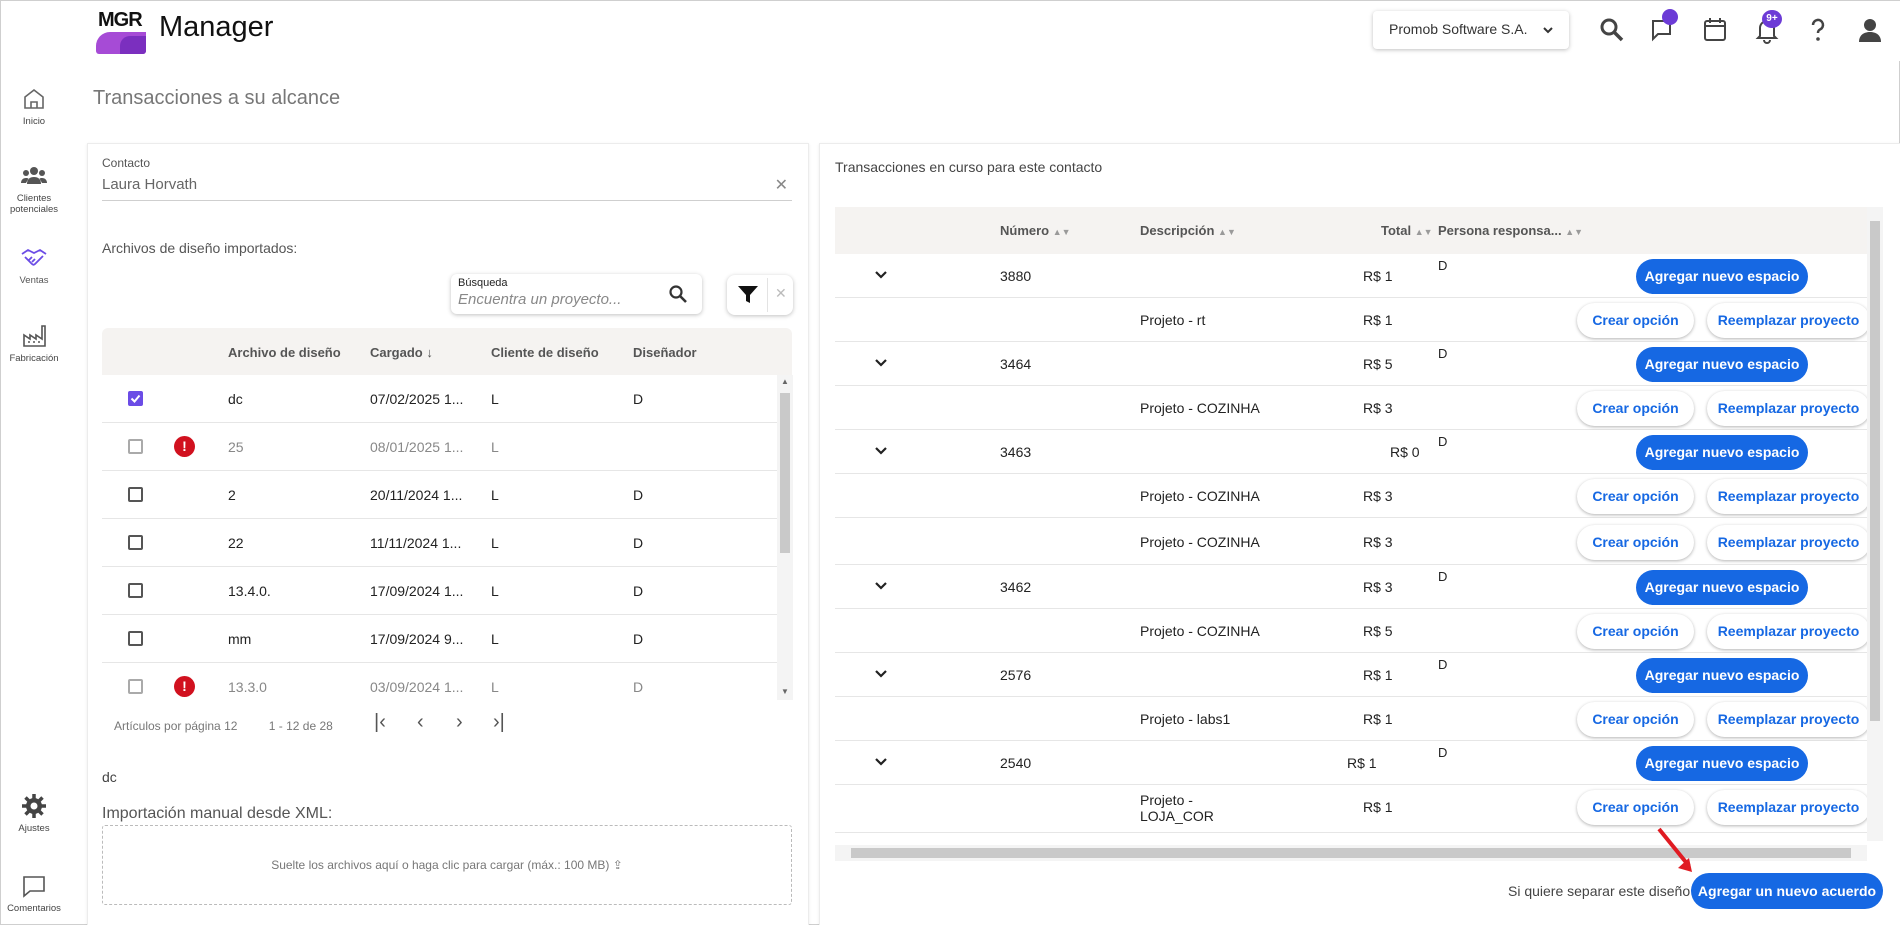 The image size is (1900, 925). I want to click on factory-icon, so click(34, 336).